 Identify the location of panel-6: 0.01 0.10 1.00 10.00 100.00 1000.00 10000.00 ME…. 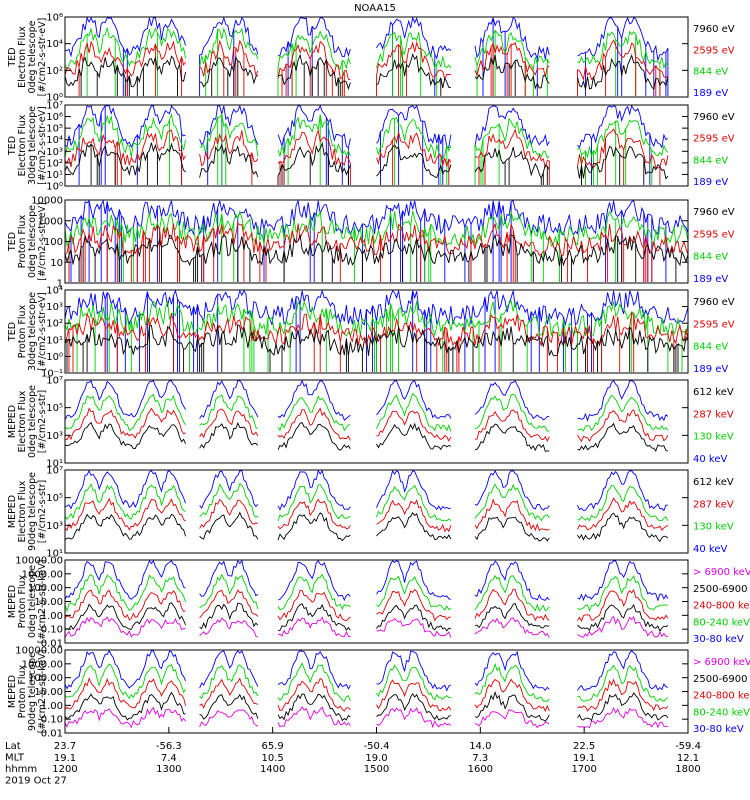
(378, 603).